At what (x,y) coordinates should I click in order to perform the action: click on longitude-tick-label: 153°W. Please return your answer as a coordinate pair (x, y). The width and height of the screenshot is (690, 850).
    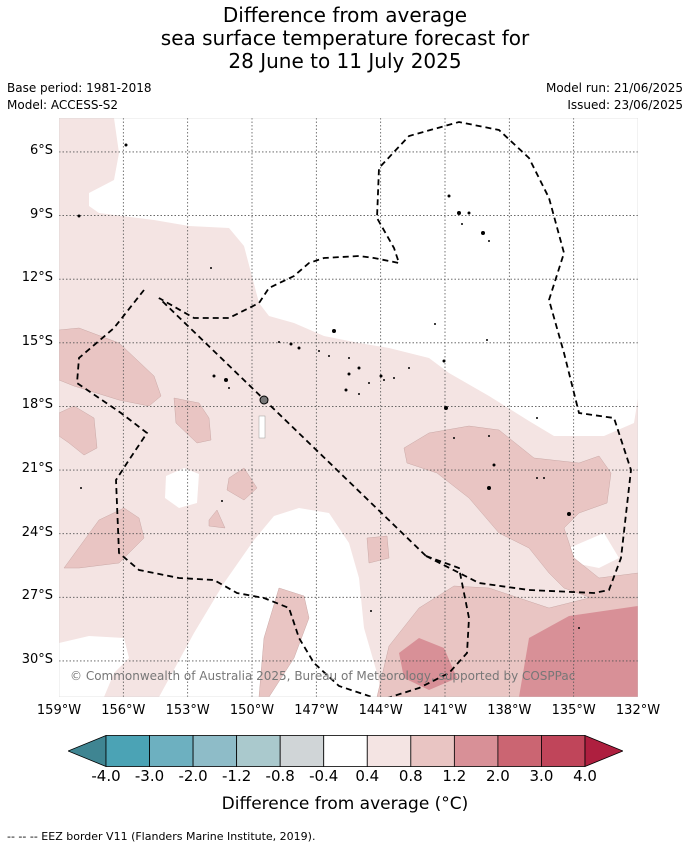
    Looking at the image, I should click on (187, 710).